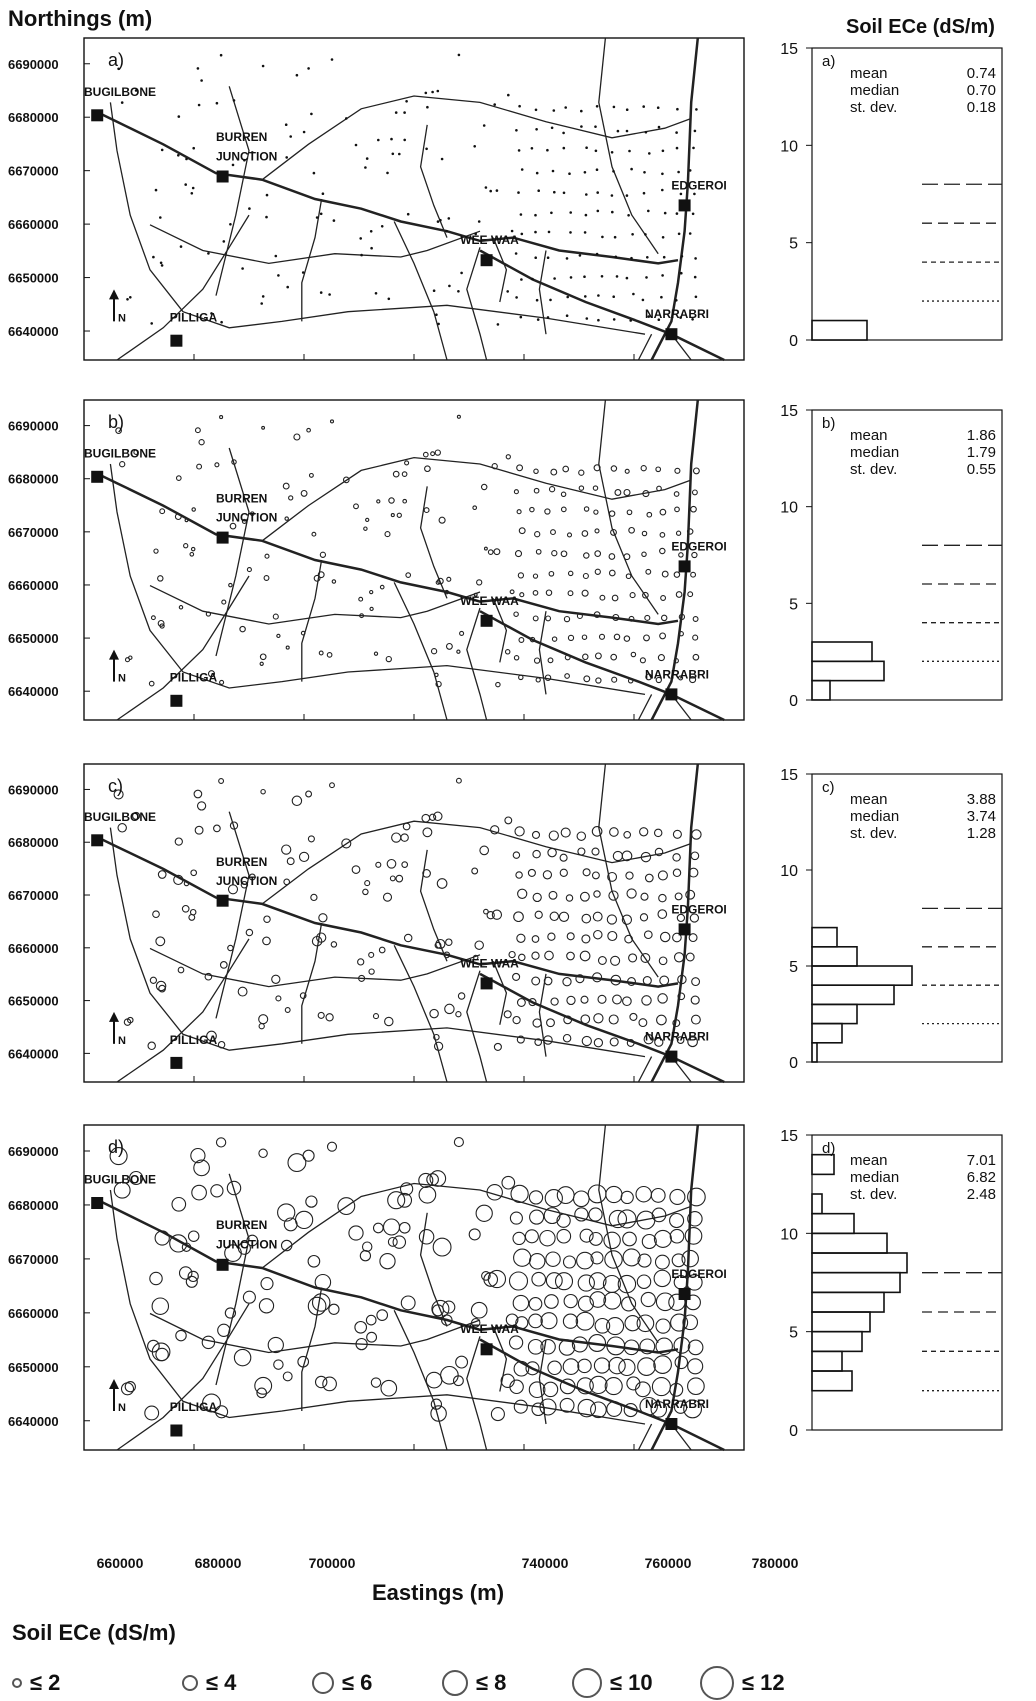 The width and height of the screenshot is (1036, 1701). Describe the element at coordinates (122, 679) in the screenshot. I see `north-label: N` at that location.